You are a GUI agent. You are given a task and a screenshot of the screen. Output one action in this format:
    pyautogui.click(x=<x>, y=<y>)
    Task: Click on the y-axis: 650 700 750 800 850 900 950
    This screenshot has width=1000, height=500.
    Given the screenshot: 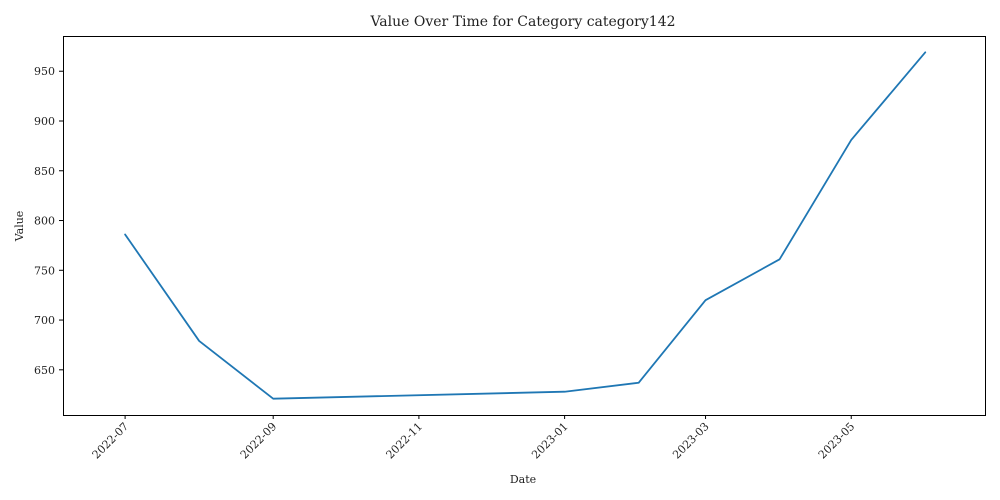 What is the action you would take?
    pyautogui.click(x=48, y=221)
    